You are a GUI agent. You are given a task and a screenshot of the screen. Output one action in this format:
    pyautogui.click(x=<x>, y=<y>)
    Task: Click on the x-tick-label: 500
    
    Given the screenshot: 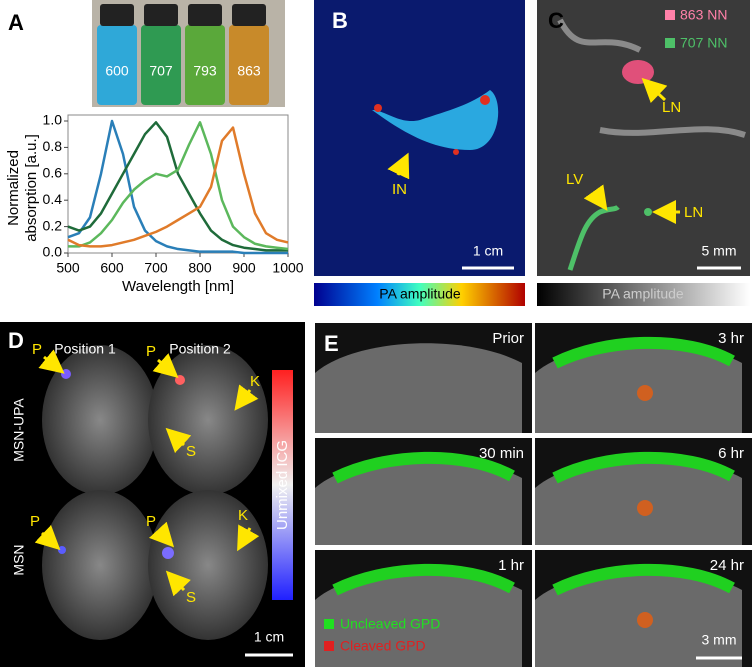 What is the action you would take?
    pyautogui.click(x=68, y=268)
    